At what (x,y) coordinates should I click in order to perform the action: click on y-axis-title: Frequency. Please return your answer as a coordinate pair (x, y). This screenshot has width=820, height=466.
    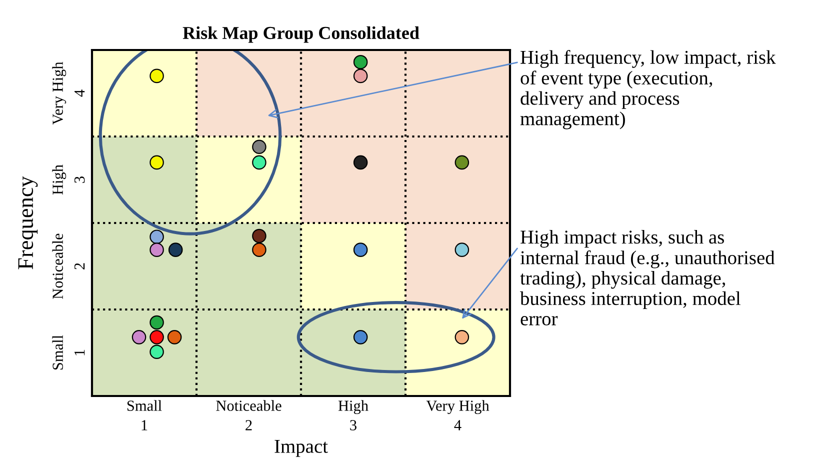
    Looking at the image, I should click on (28, 223).